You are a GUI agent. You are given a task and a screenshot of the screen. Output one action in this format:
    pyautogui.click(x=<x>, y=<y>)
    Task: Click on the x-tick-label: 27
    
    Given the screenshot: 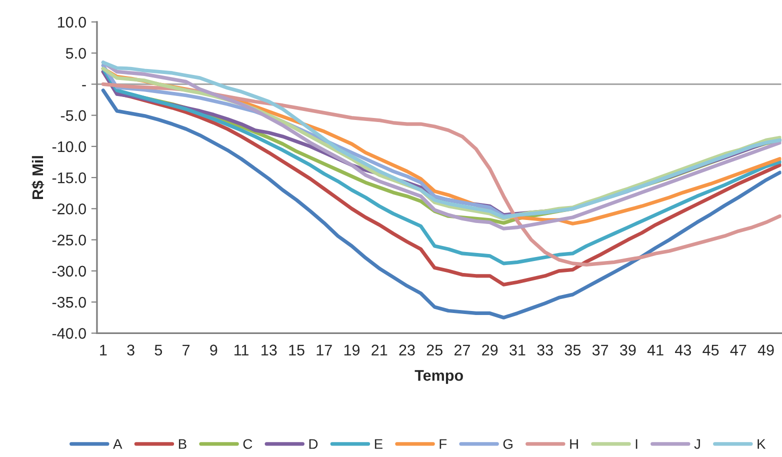 What is the action you would take?
    pyautogui.click(x=462, y=350)
    